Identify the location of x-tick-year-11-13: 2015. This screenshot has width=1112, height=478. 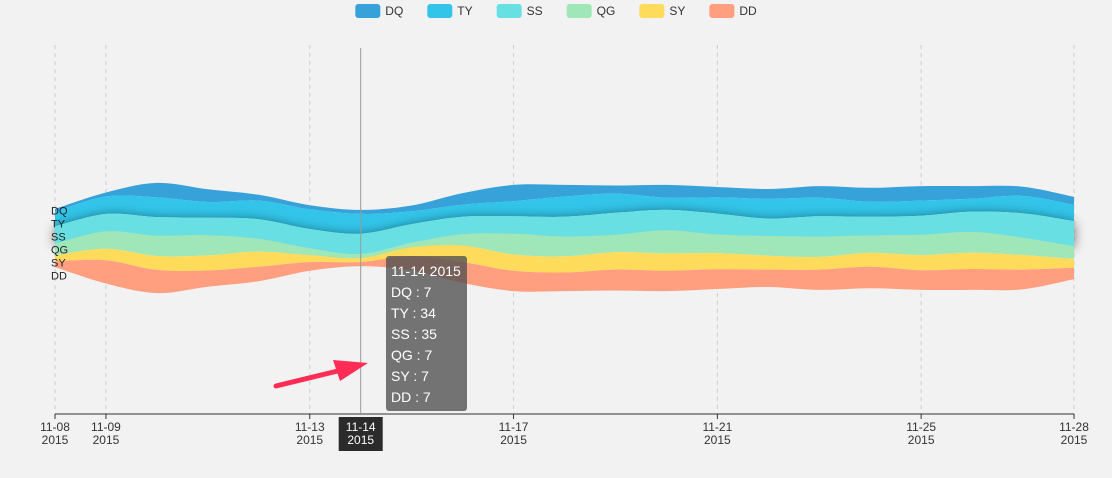
(309, 440).